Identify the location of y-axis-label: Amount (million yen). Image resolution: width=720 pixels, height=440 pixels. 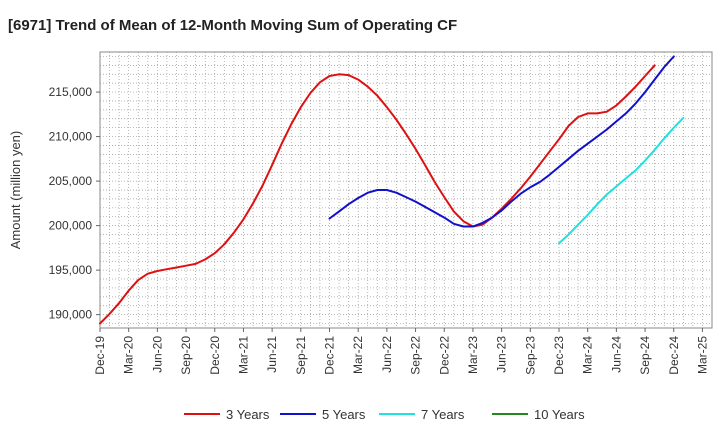
(15, 190).